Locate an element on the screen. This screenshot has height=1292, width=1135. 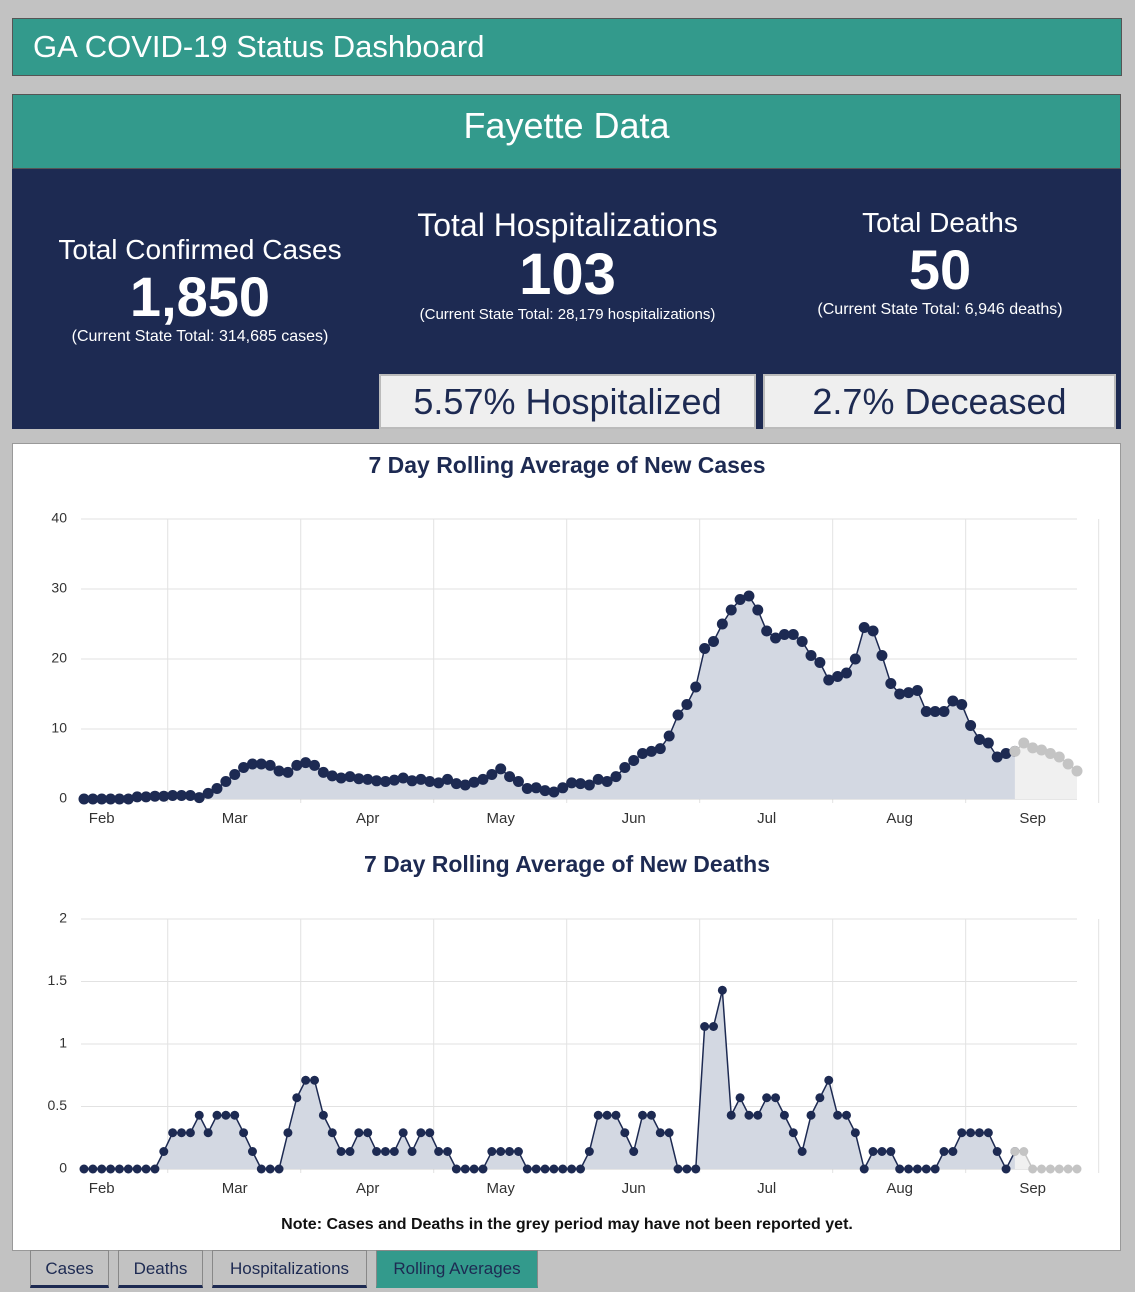
stat-note: (Current State Total: 6,946 deaths) is located at coordinates (940, 309).